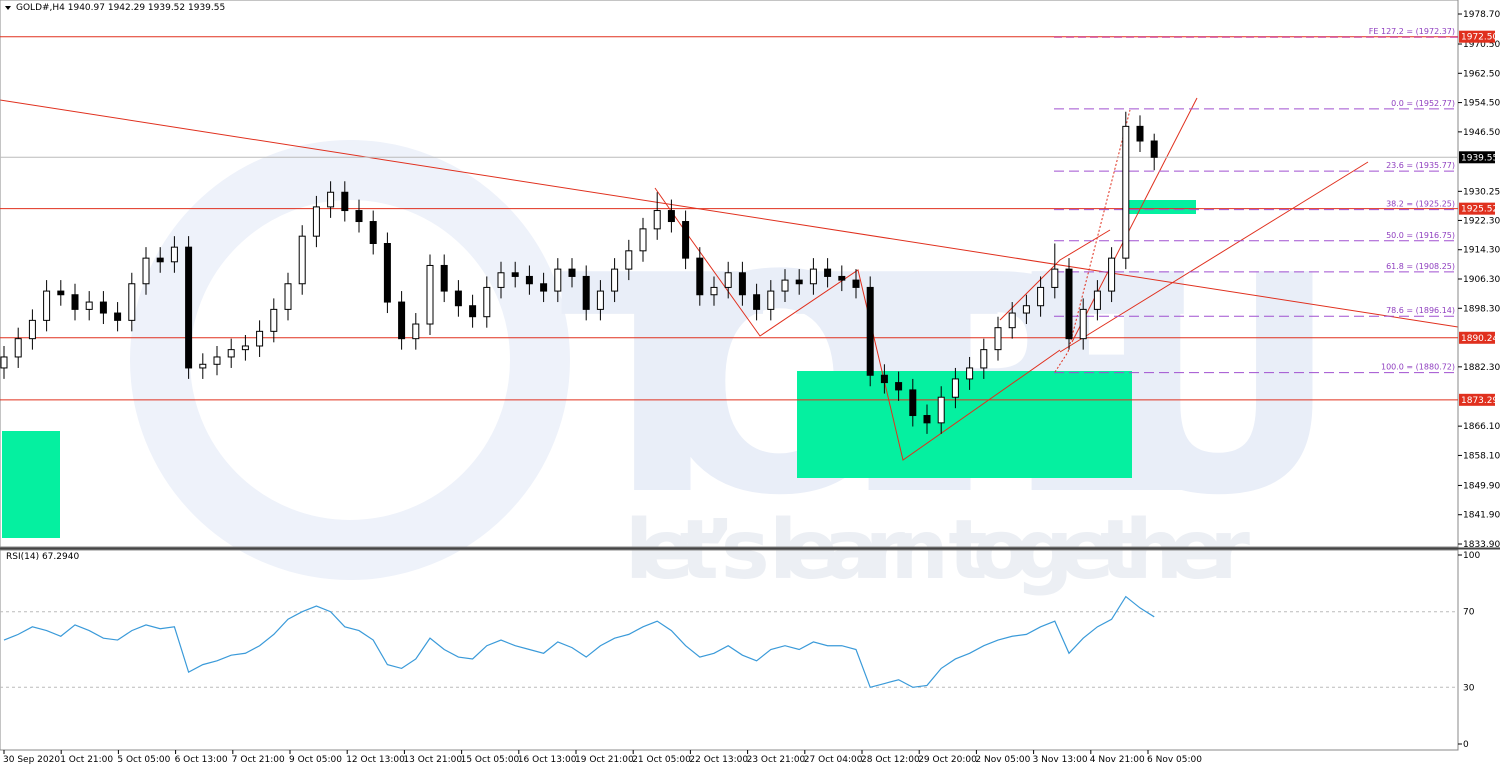  Describe the element at coordinates (1174, 760) in the screenshot. I see `x-tick-label: 6 Nov 05:00` at that location.